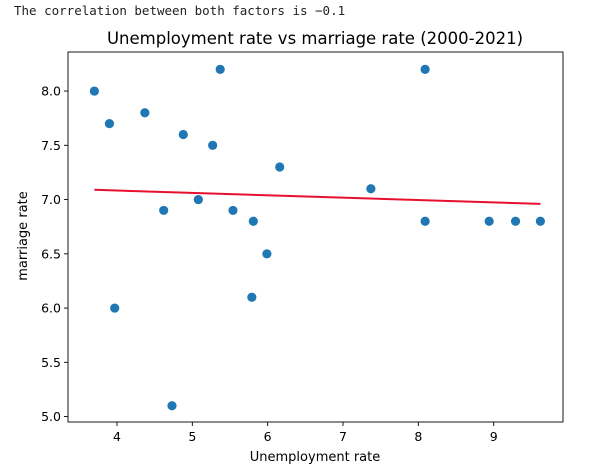  What do you see at coordinates (51, 362) in the screenshot?
I see `y-tick-label: 5.5` at bounding box center [51, 362].